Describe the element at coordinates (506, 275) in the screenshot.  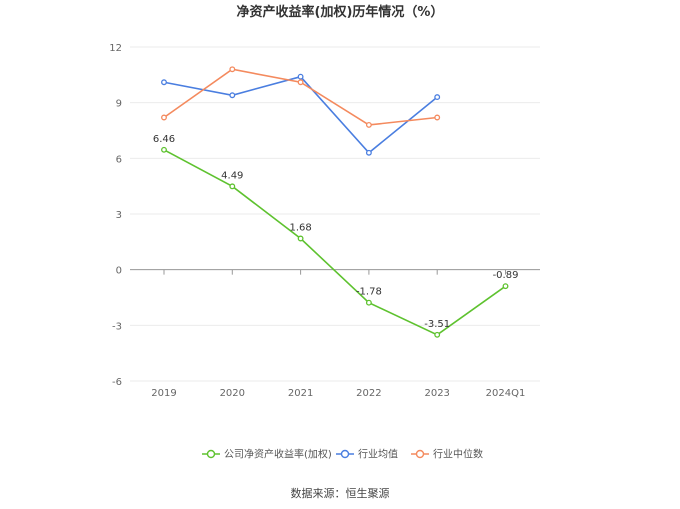
I see `data-label: -0.89` at that location.